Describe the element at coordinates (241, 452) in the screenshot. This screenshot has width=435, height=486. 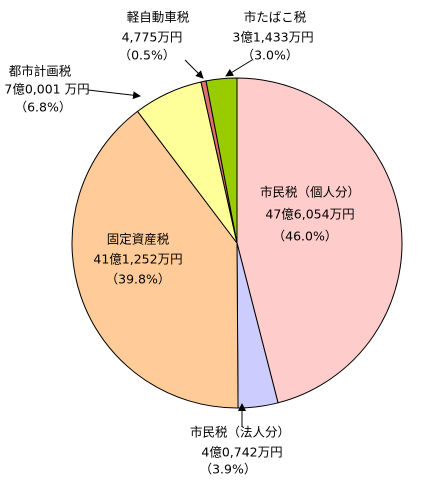
I see `slice-amount: 4億0,742万円` at that location.